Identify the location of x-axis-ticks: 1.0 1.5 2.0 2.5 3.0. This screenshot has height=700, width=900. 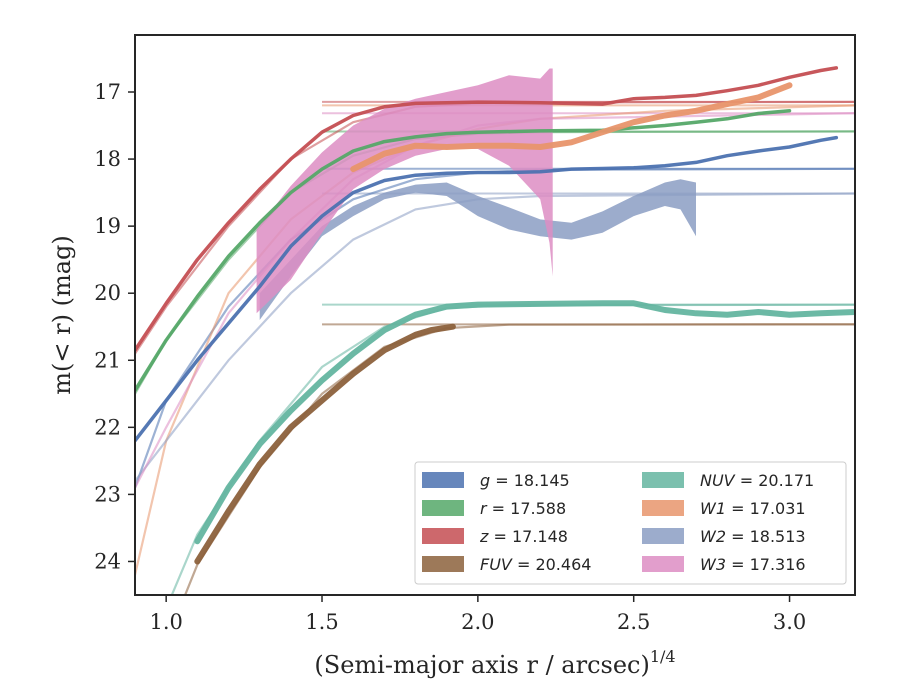
(477, 614).